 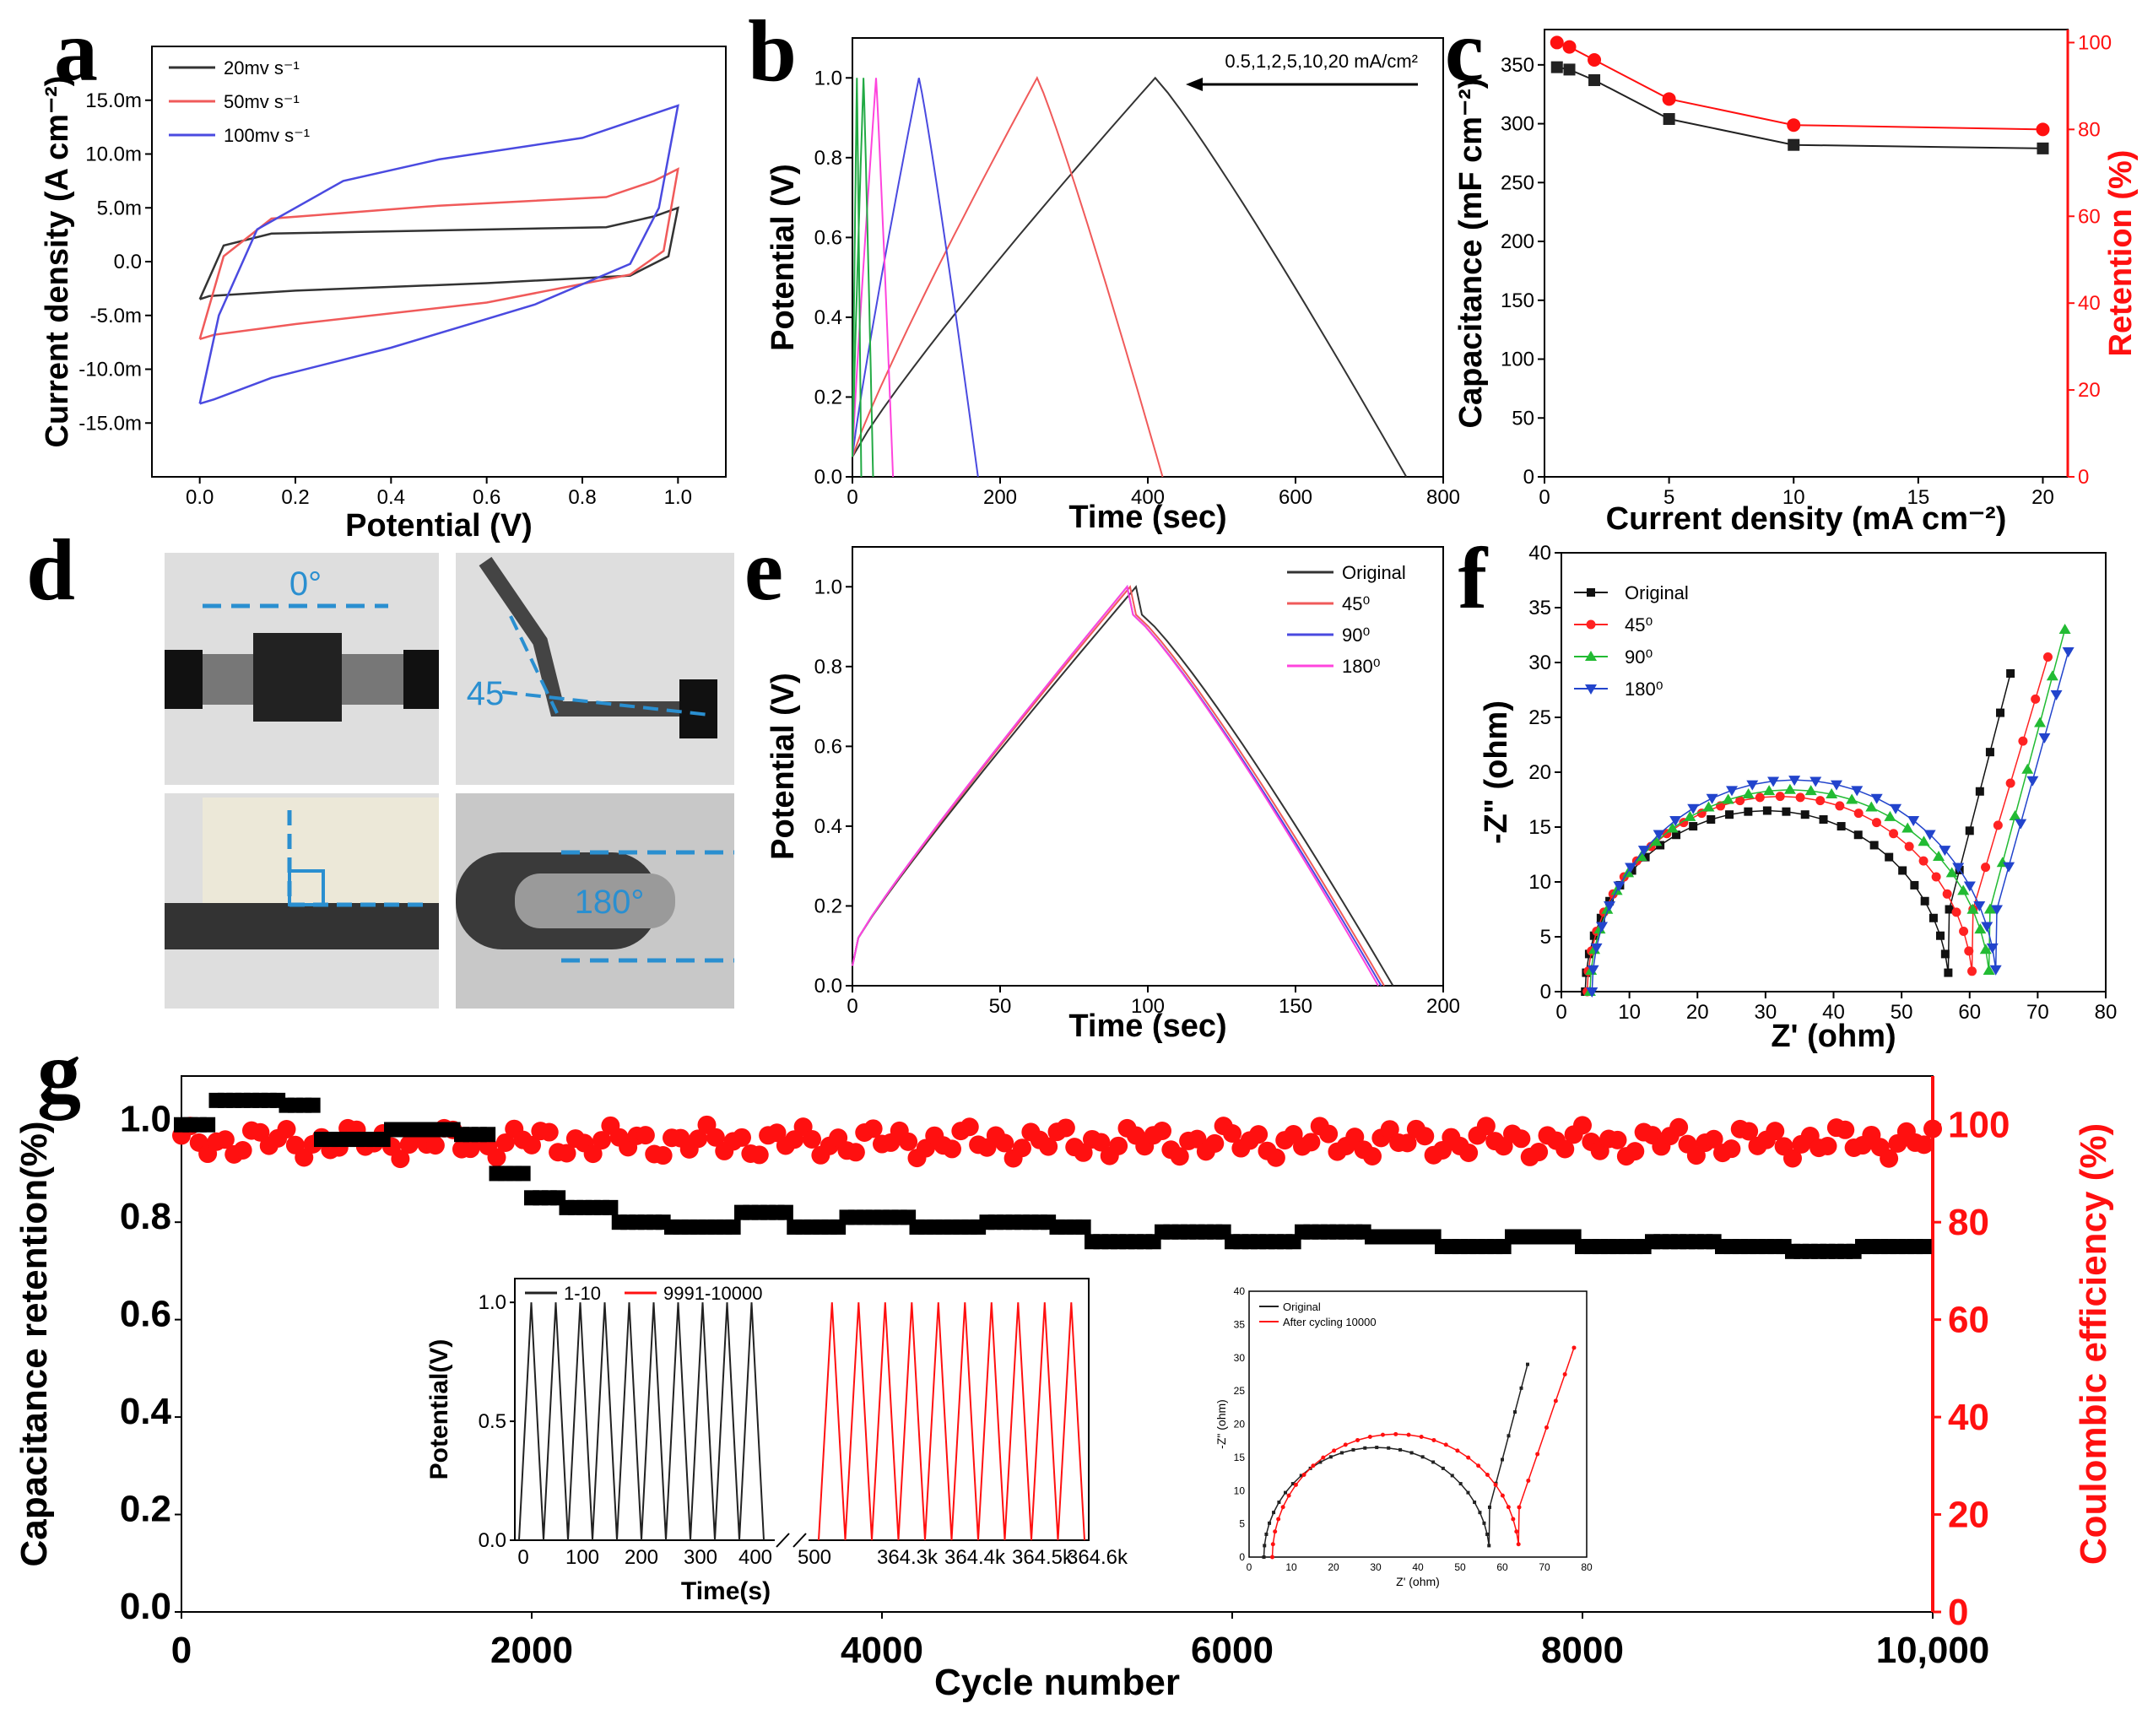 I want to click on y-tick-label: 0.4, so click(x=146, y=1411).